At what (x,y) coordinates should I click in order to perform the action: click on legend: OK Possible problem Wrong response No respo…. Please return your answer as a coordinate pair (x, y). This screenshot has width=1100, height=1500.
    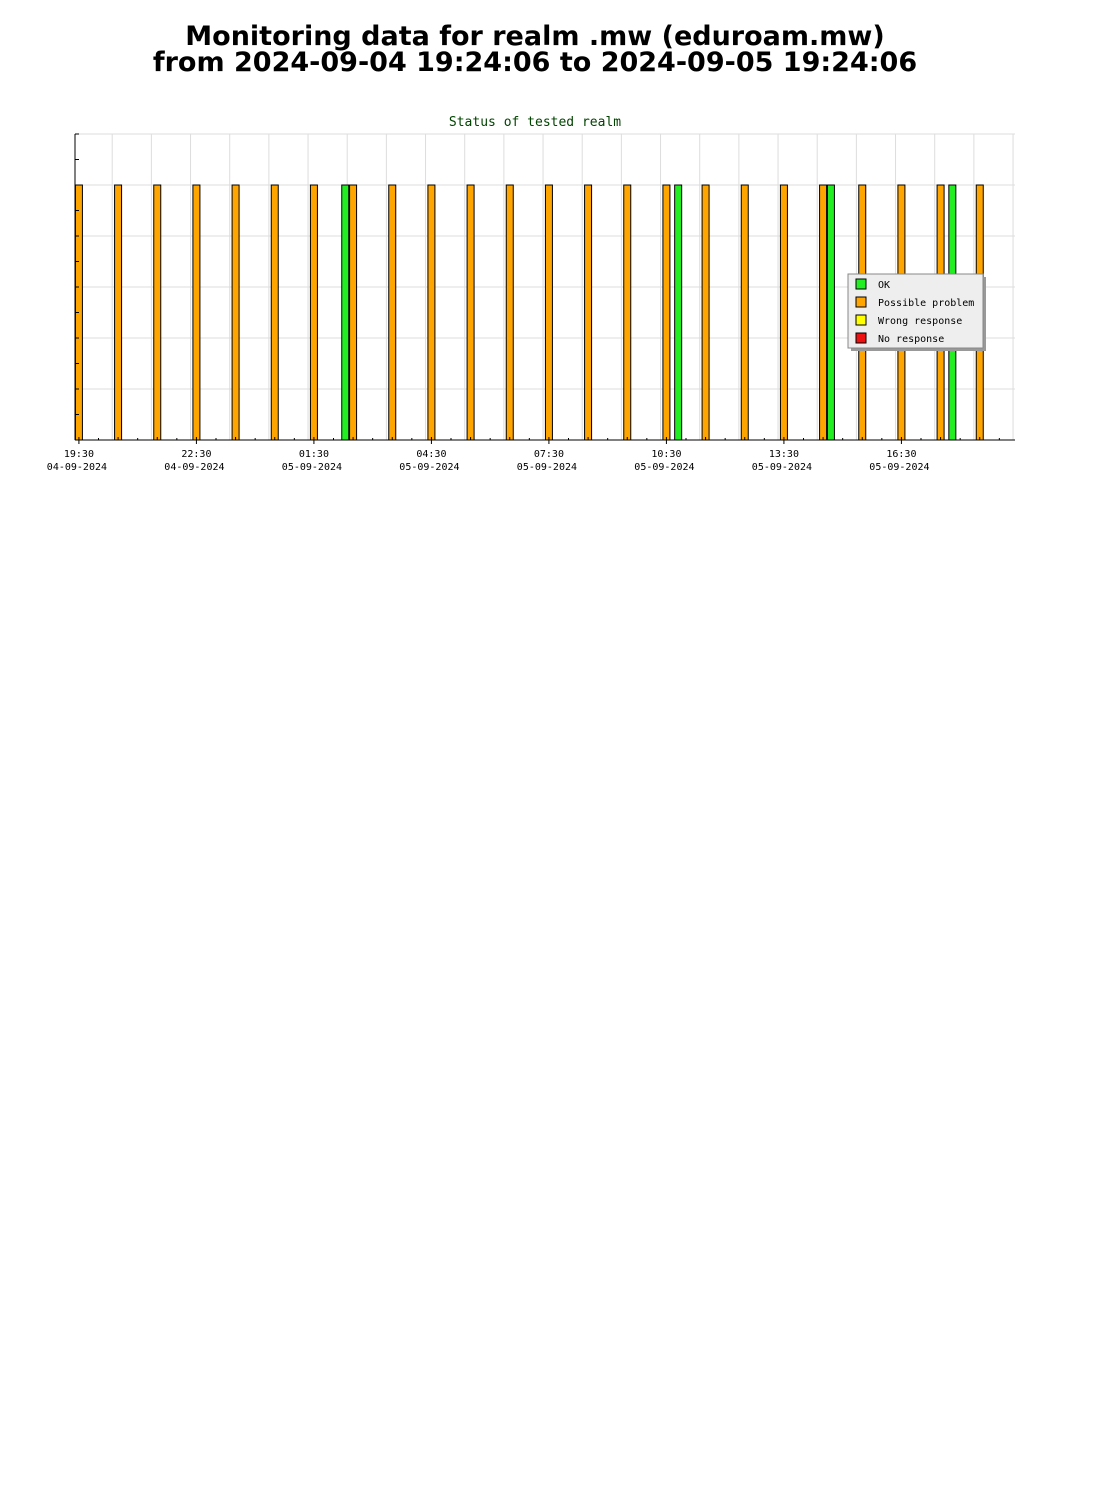
    Looking at the image, I should click on (916, 312).